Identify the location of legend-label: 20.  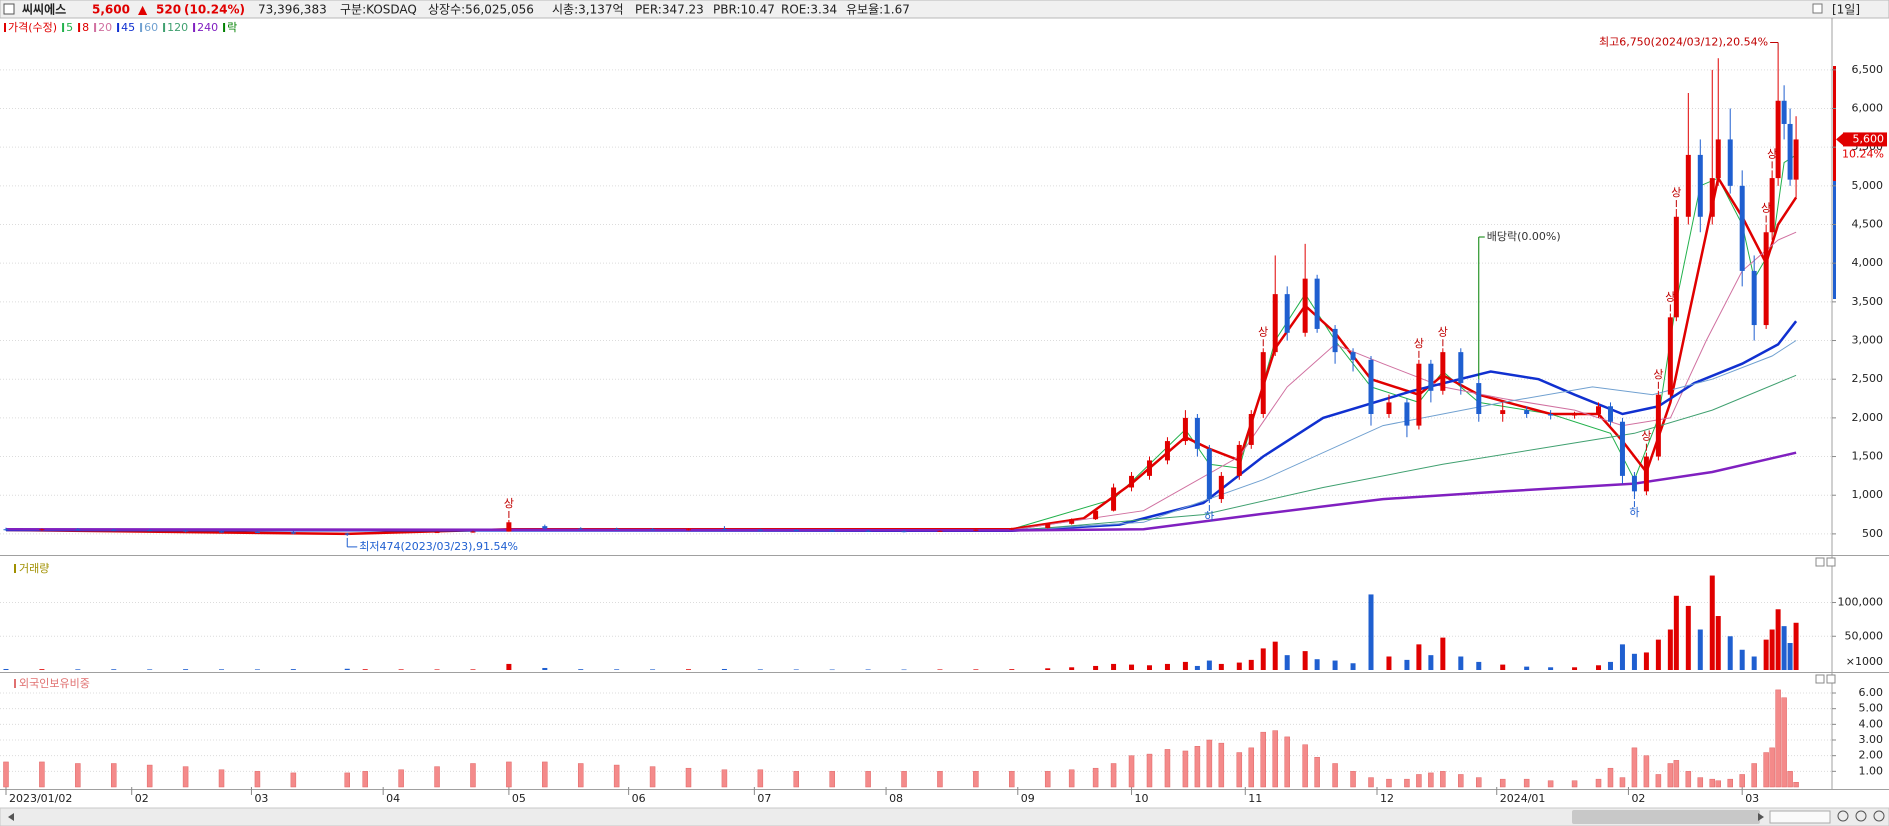
(105, 27).